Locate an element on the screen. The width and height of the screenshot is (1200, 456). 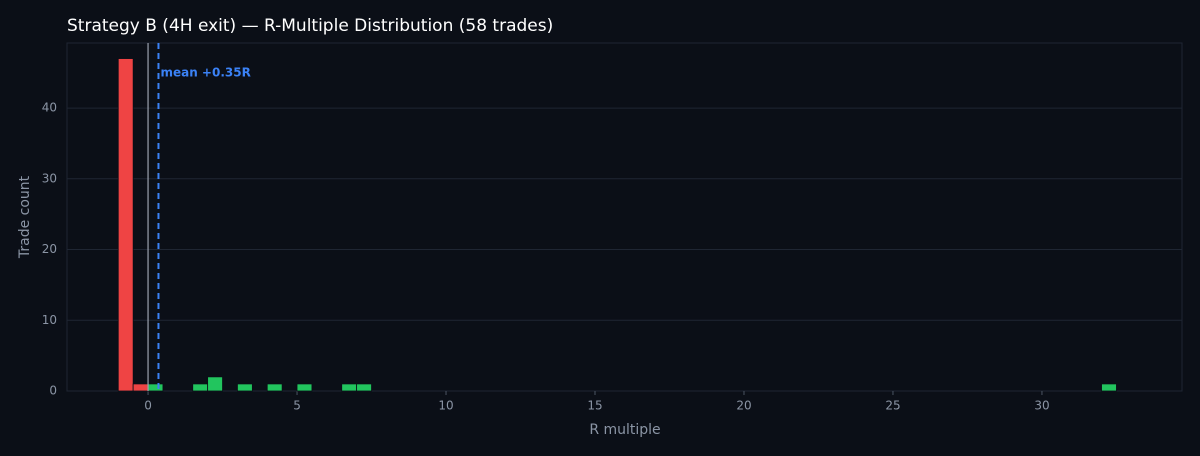
x-tick-label: 30 is located at coordinates (1041, 406).